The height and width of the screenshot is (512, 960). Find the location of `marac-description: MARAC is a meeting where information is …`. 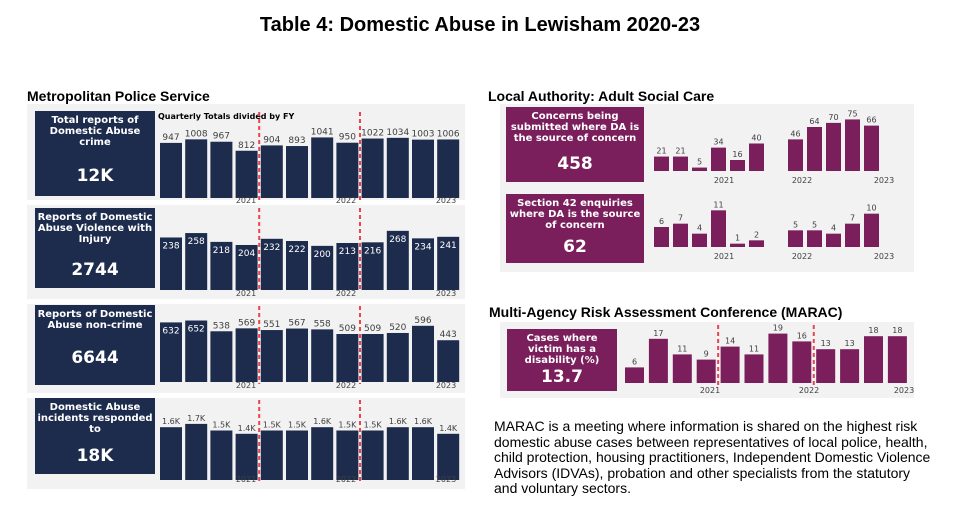

marac-description: MARAC is a meeting where information is … is located at coordinates (712, 457).